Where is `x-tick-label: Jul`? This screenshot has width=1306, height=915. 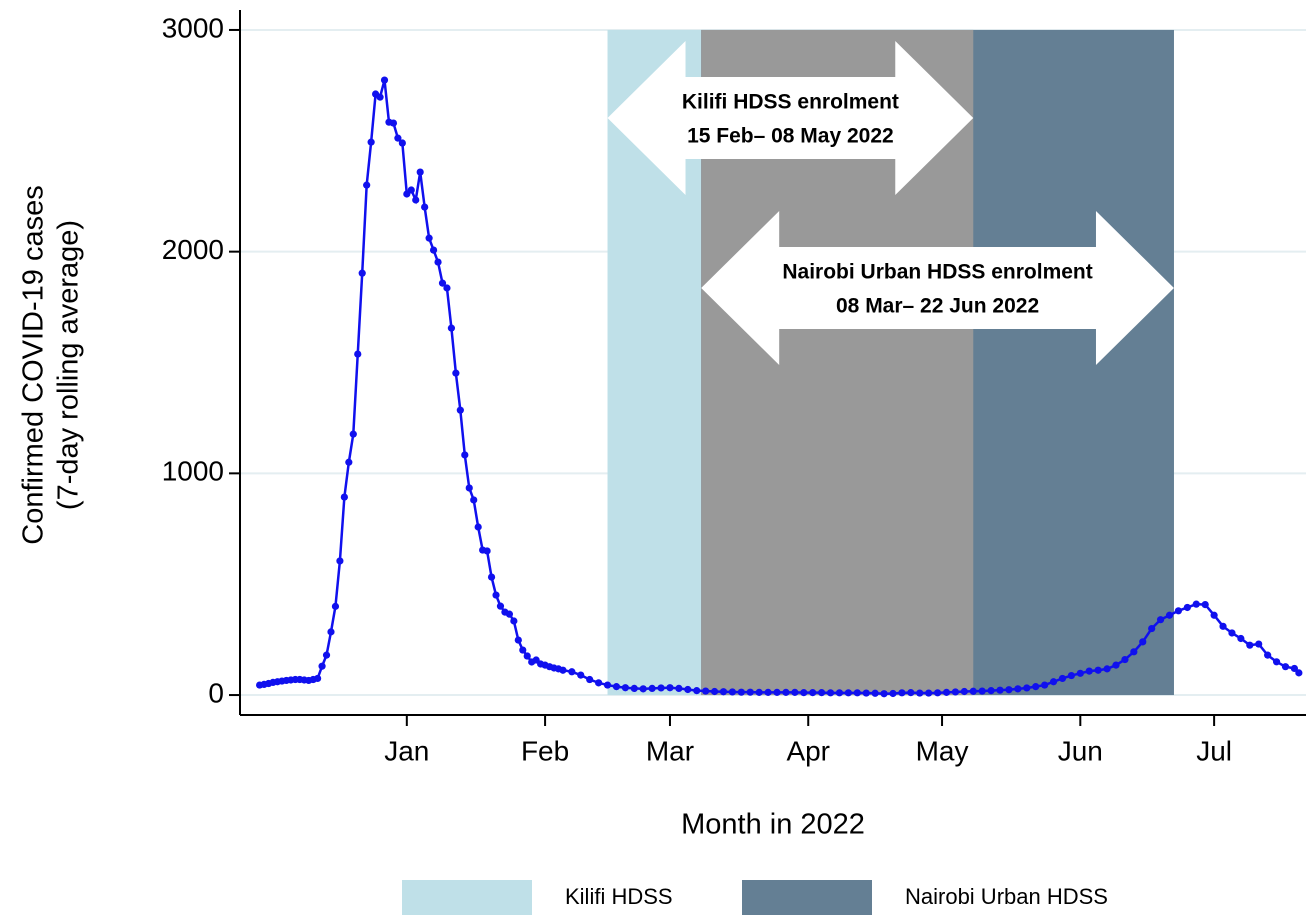
x-tick-label: Jul is located at coordinates (1214, 750).